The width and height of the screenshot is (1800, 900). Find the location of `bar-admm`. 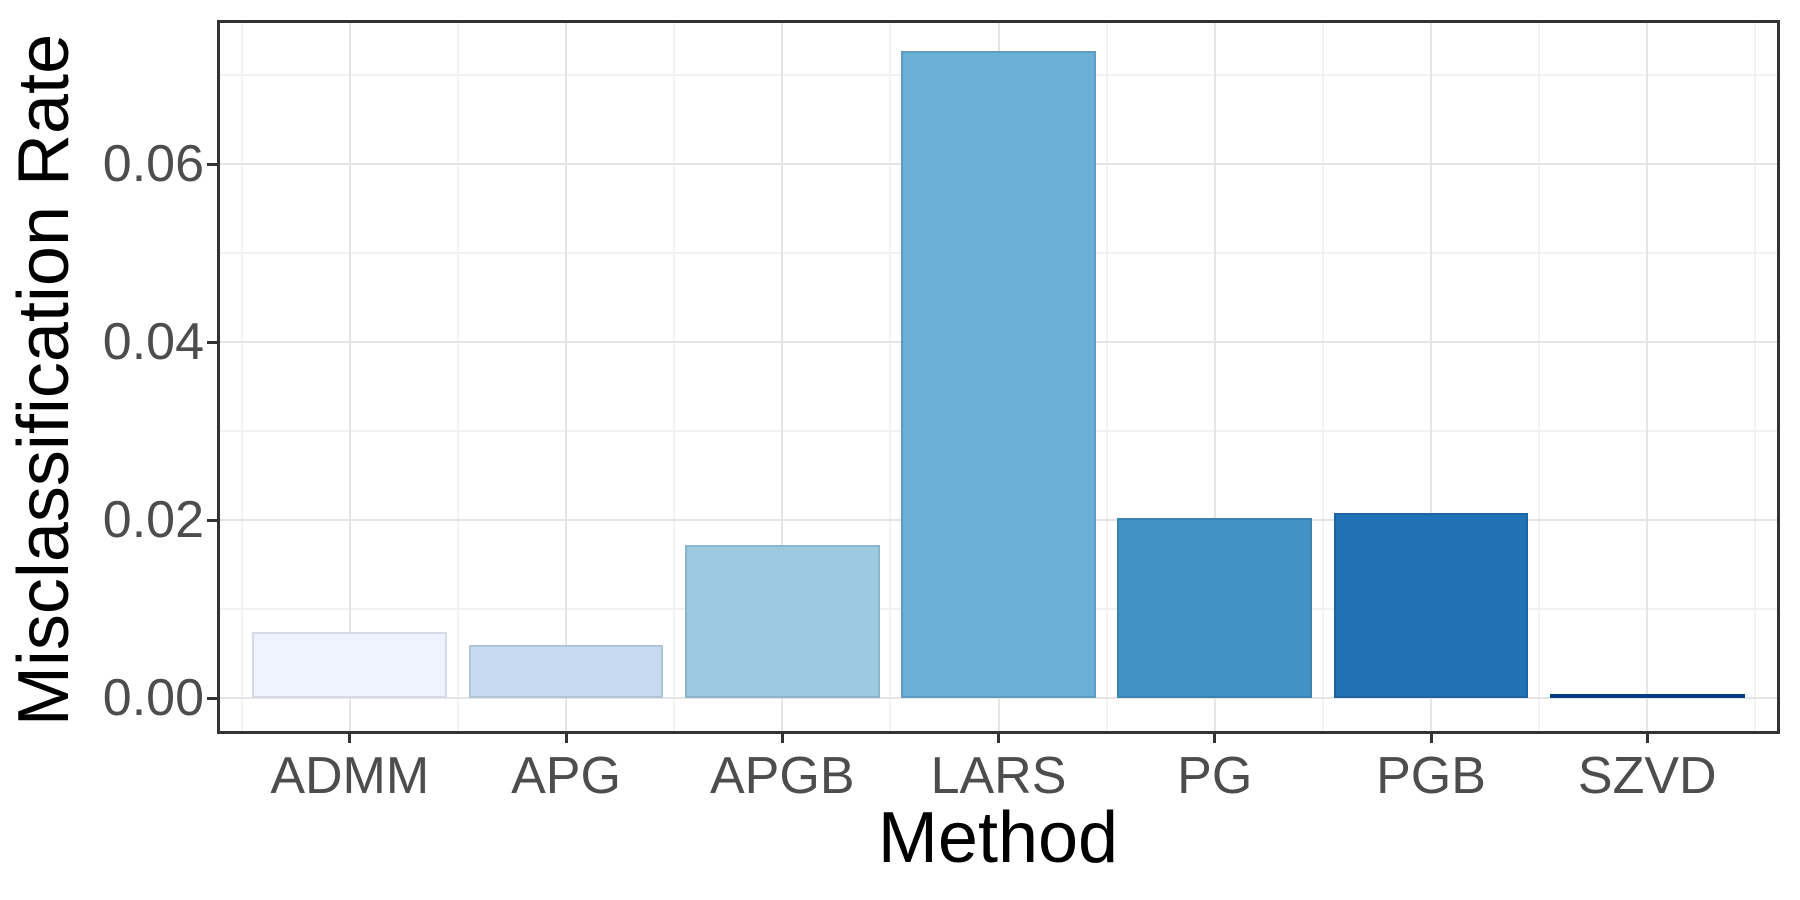

bar-admm is located at coordinates (350, 665).